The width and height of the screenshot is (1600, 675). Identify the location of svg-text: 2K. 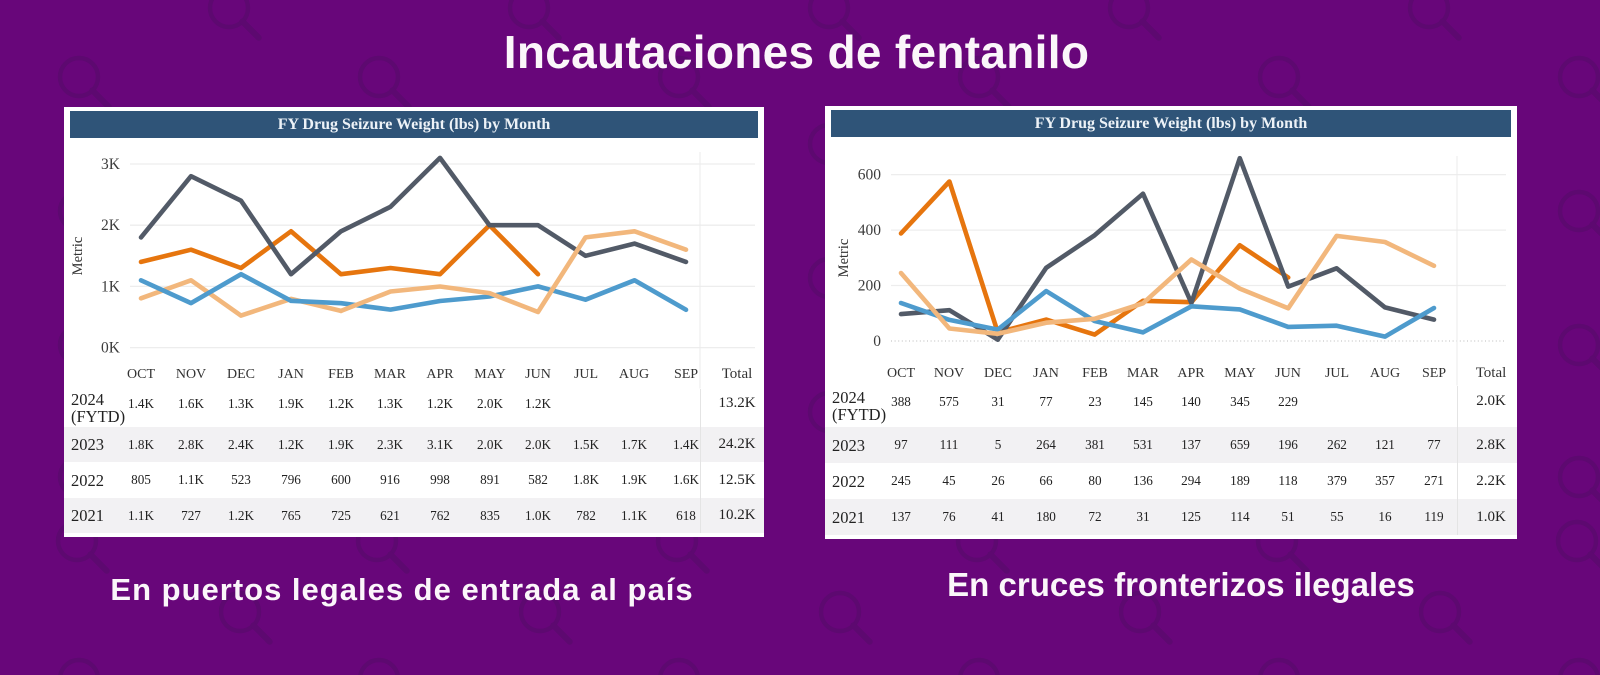
(111, 225).